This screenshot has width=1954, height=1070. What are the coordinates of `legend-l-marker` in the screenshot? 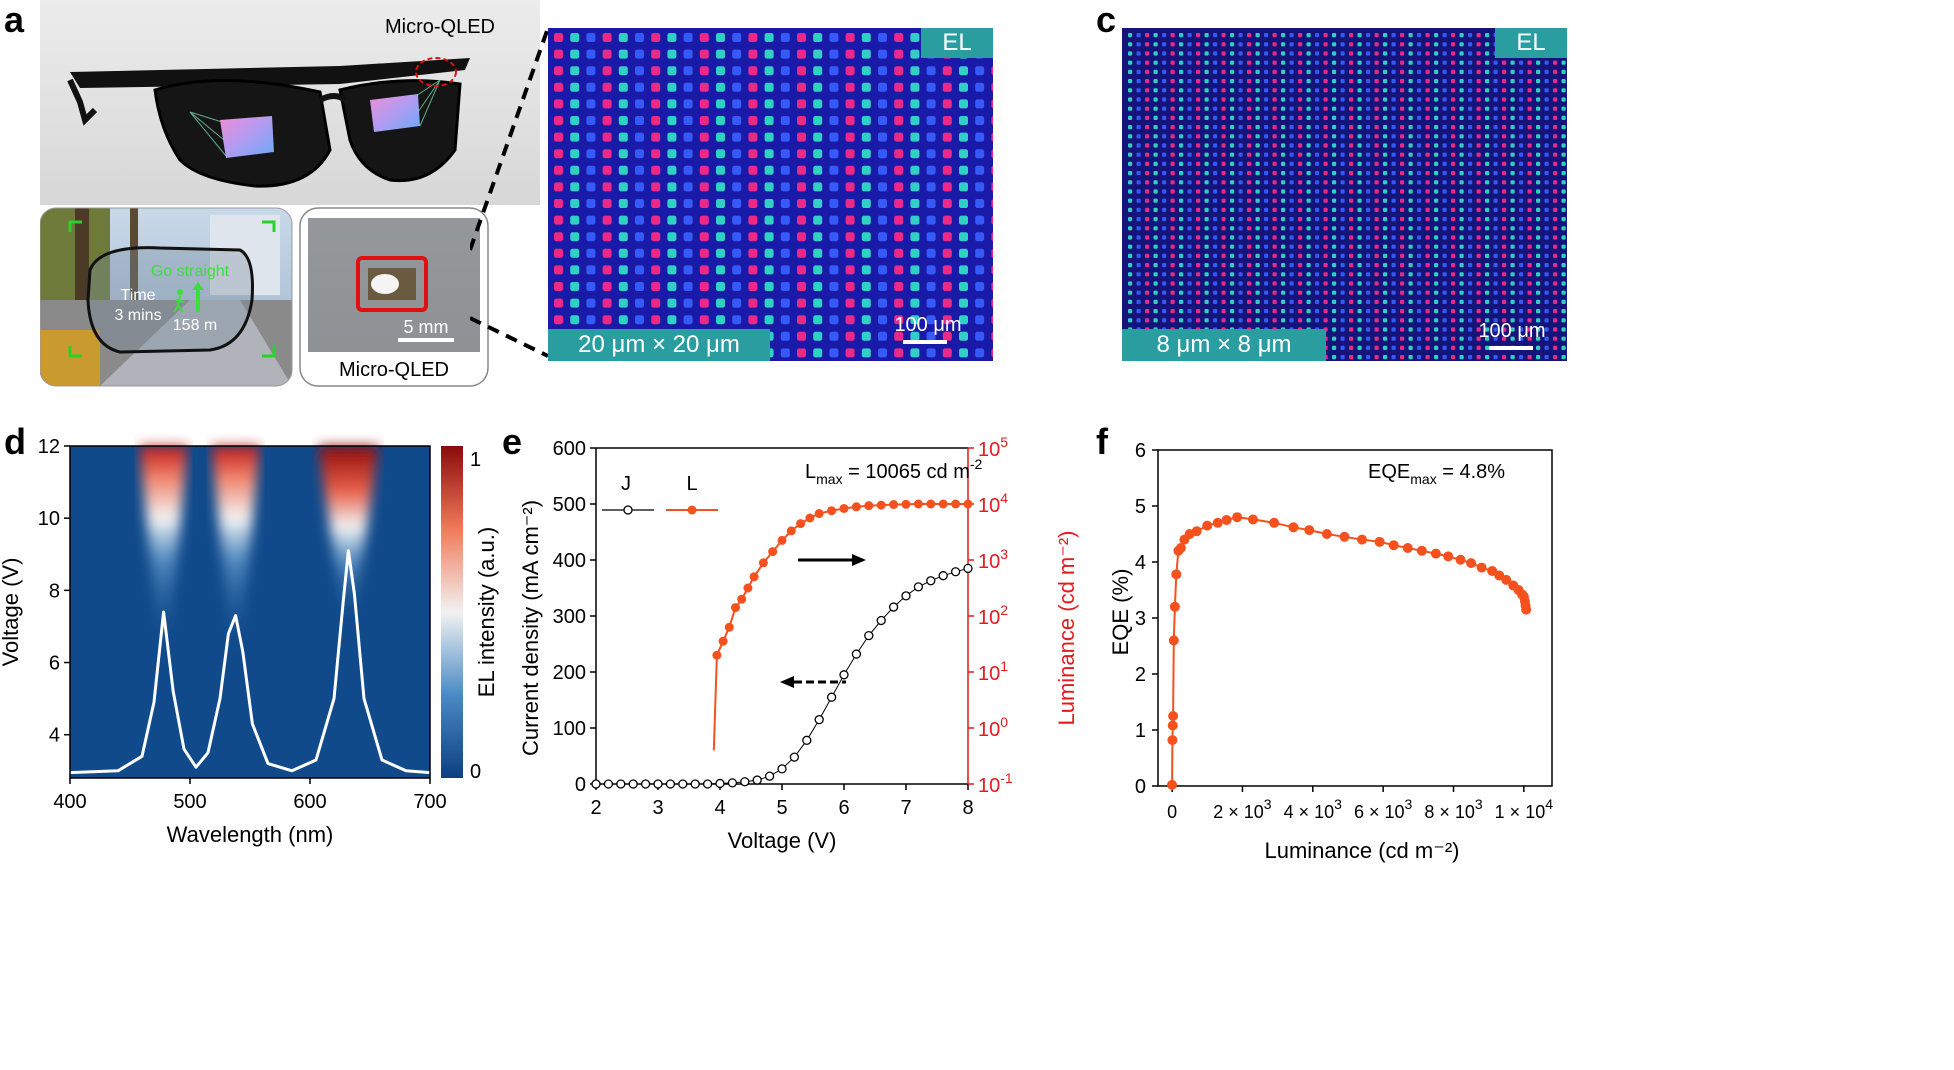 It's located at (692, 510).